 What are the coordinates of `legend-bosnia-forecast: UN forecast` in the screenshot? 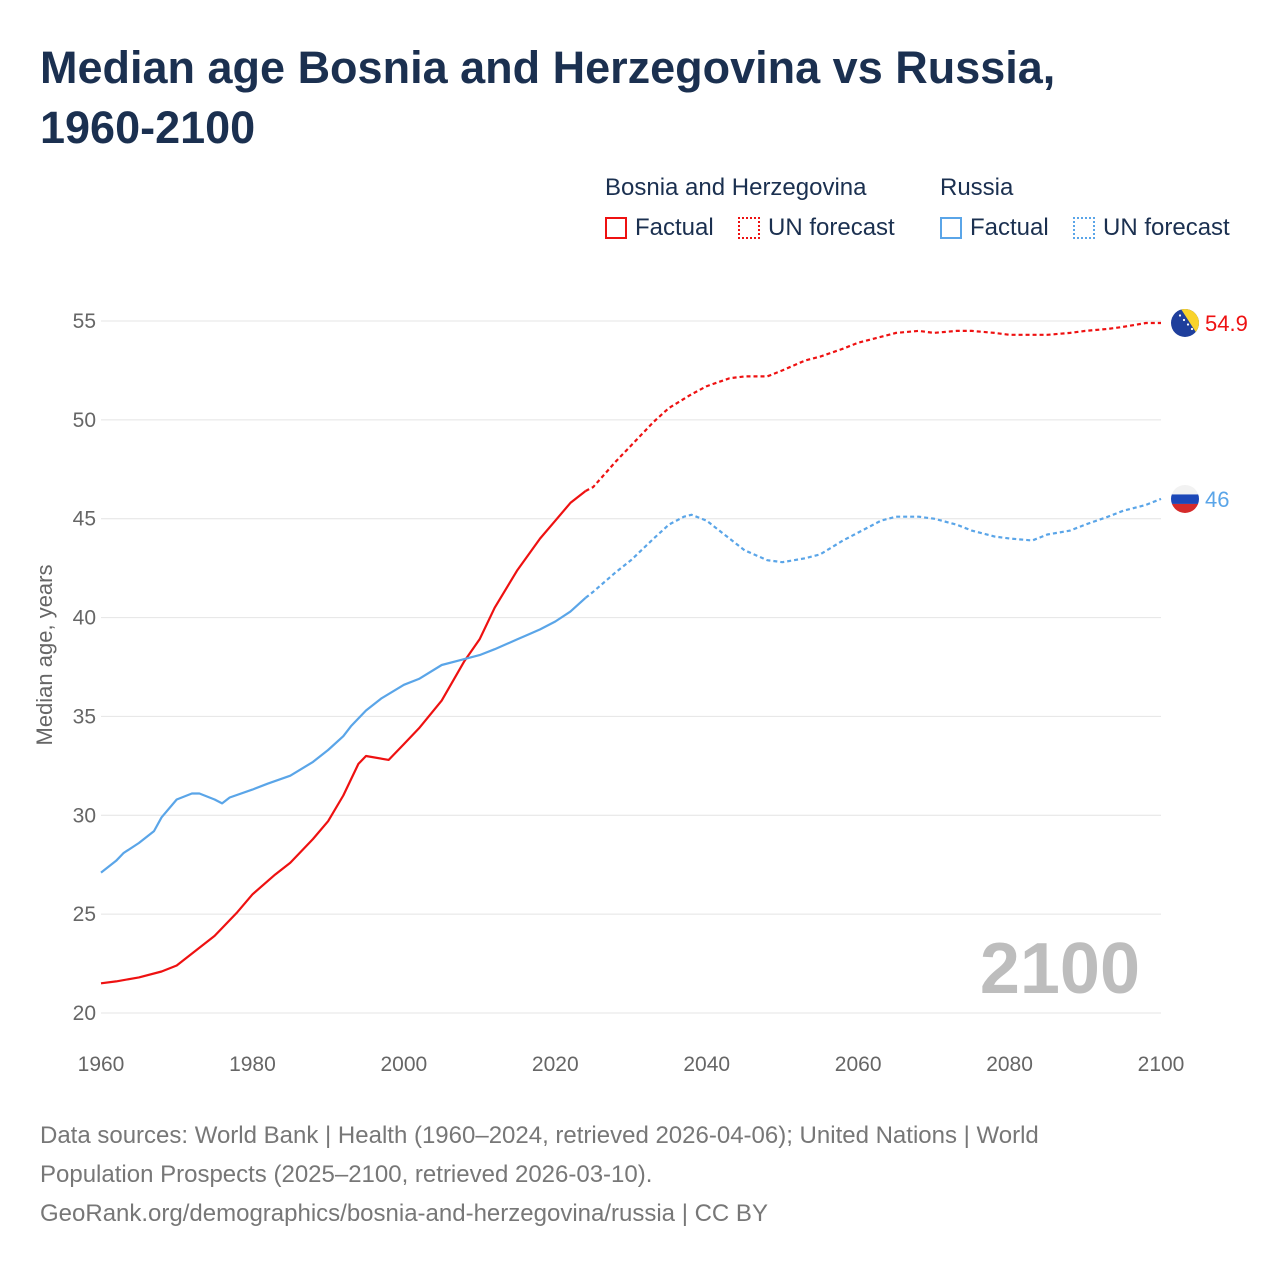 It's located at (816, 228).